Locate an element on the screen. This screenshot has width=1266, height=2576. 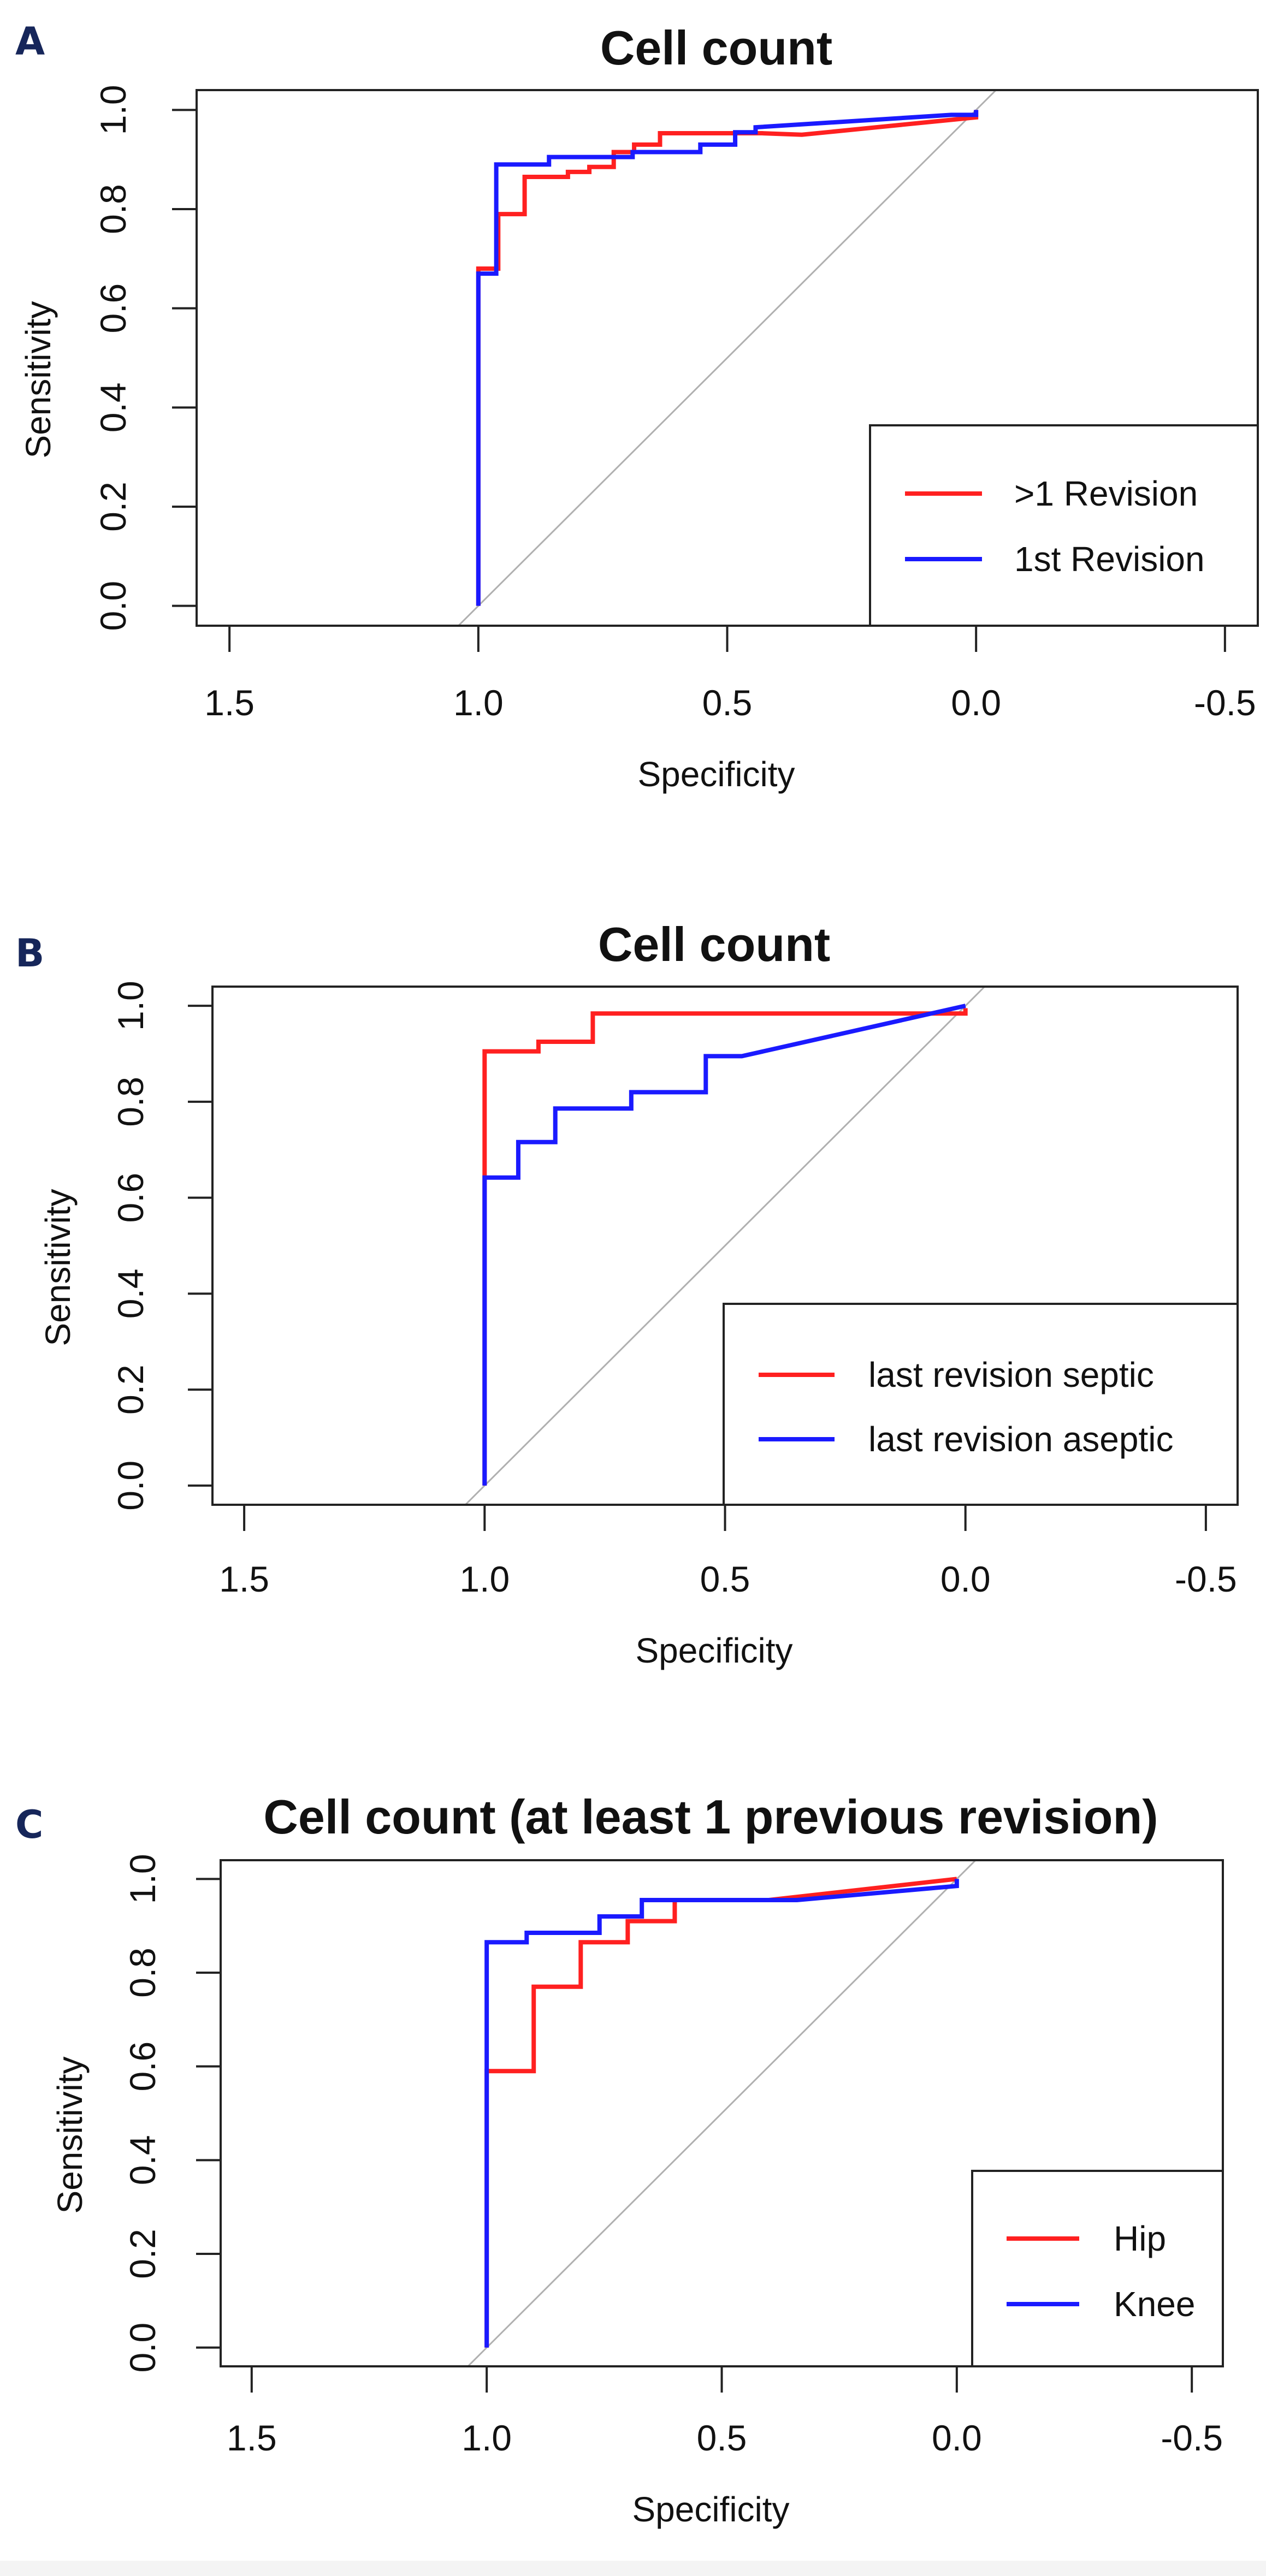
panel-label: B is located at coordinates (30, 953).